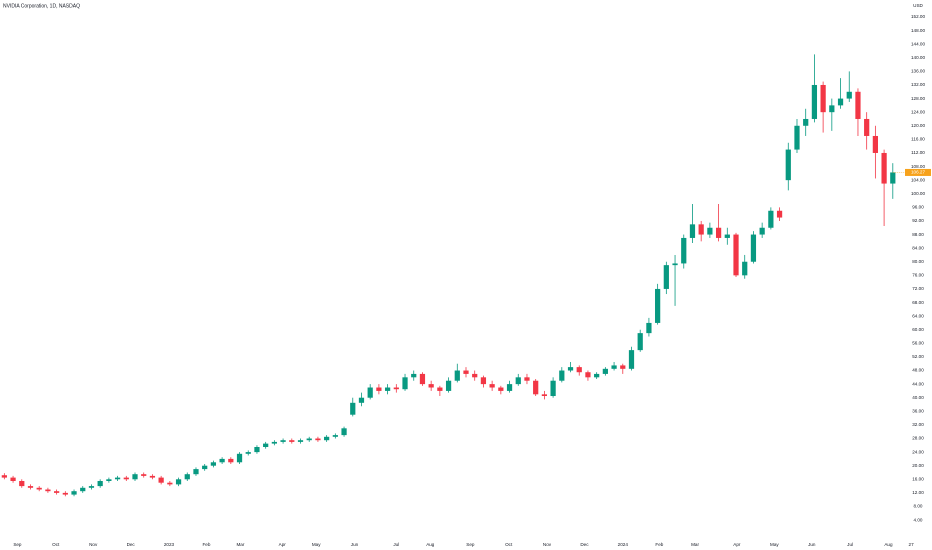 This screenshot has width=932, height=550. I want to click on y-tick-label: 148.00, so click(918, 30).